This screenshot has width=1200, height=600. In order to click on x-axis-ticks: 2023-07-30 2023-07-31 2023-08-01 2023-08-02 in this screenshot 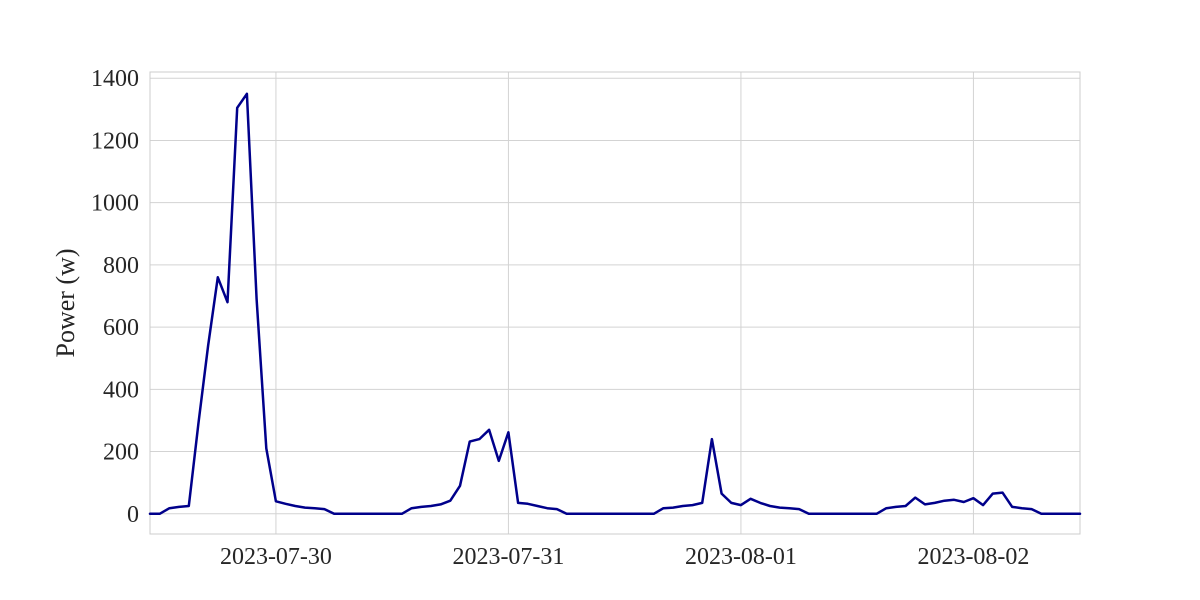, I will do `click(624, 557)`.